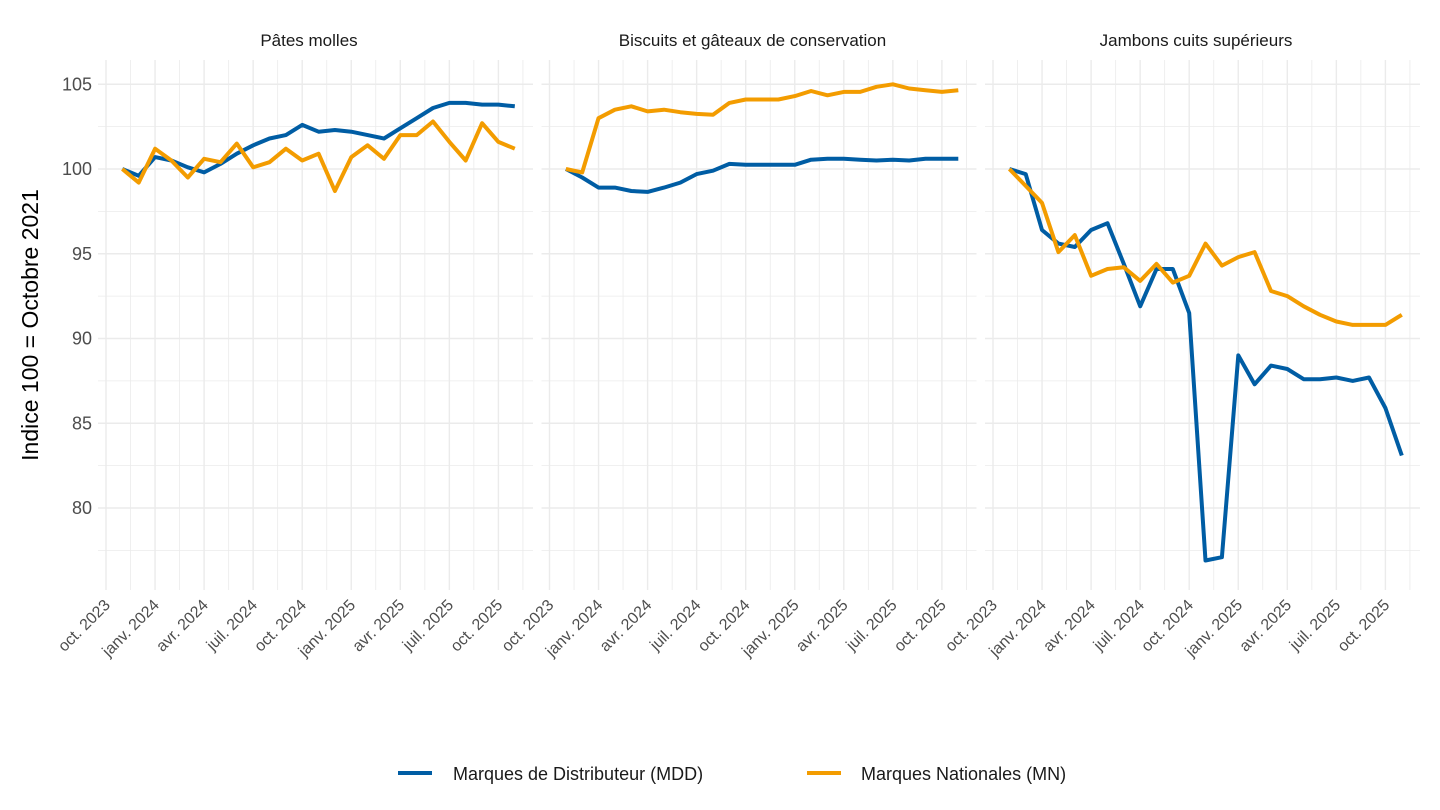 Image resolution: width=1440 pixels, height=810 pixels. What do you see at coordinates (752, 40) in the screenshot?
I see `panel-title: Biscuits et gâteaux de conservation` at bounding box center [752, 40].